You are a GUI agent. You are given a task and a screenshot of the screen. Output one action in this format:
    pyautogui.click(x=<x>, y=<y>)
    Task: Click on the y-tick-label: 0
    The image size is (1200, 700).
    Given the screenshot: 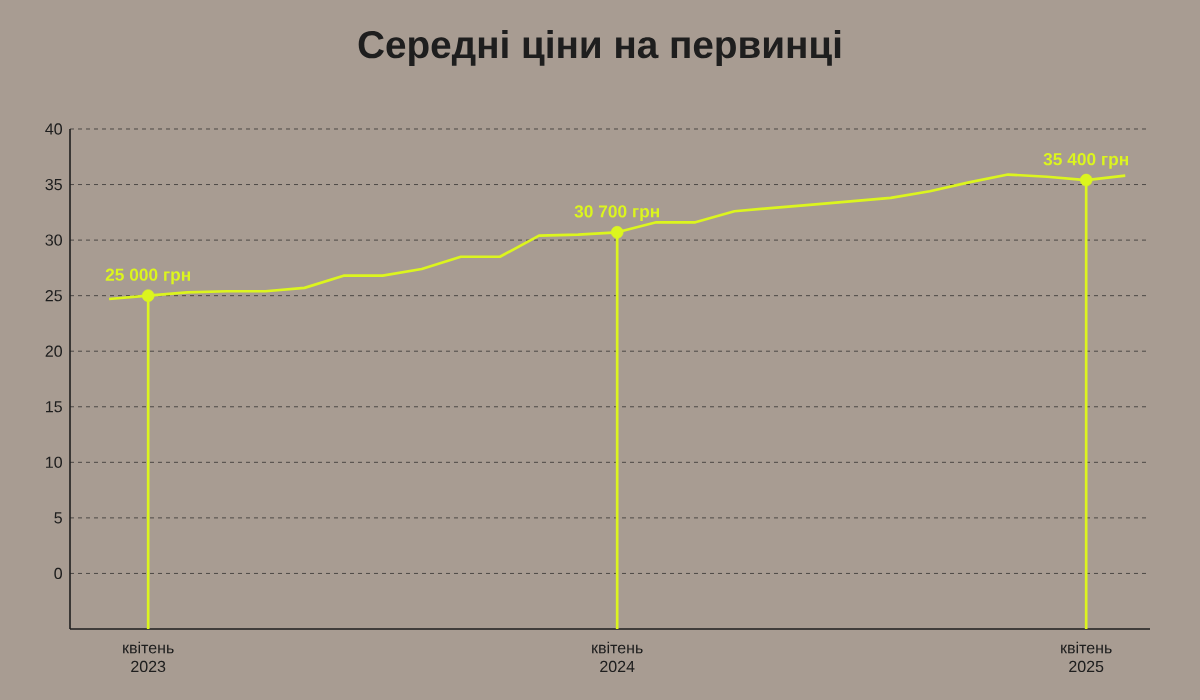 What is the action you would take?
    pyautogui.click(x=58, y=573)
    